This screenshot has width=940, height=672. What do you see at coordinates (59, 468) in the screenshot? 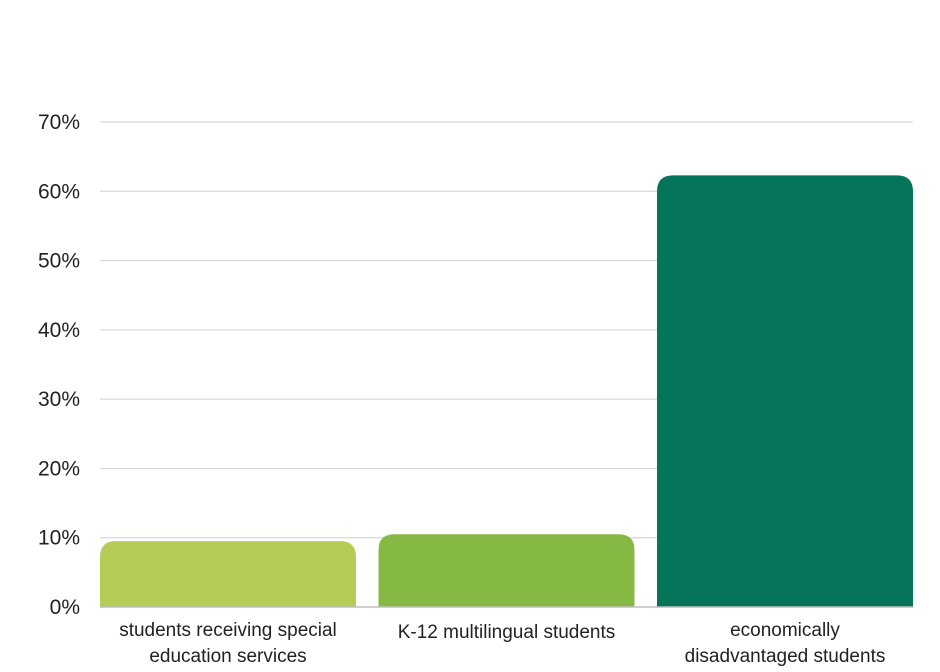
I see `y-tick-label: 20%` at bounding box center [59, 468].